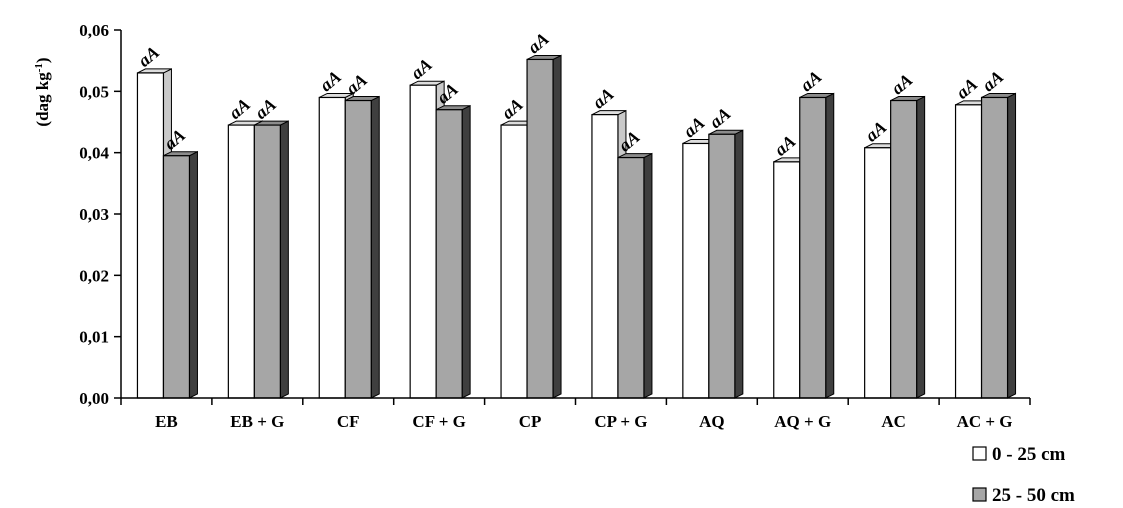  Describe the element at coordinates (893, 421) in the screenshot. I see `x-category-label: AC` at that location.